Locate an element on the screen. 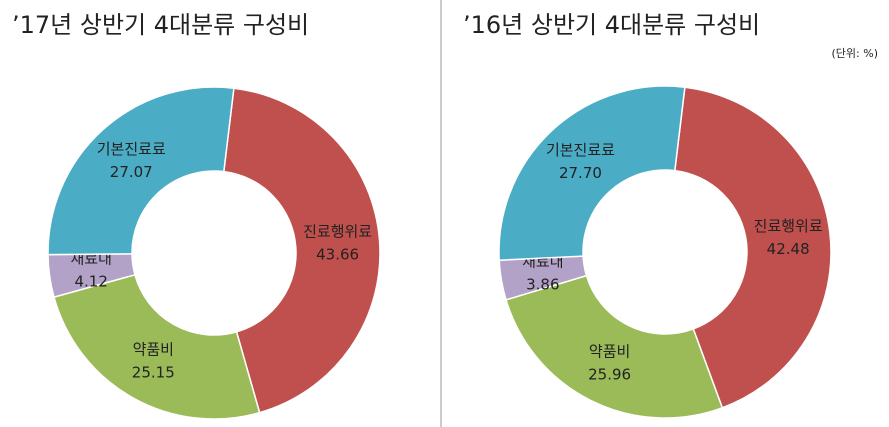 This screenshot has height=427, width=889. chart-title: ’16년 상반기 4대분류 구성비 is located at coordinates (611, 25).